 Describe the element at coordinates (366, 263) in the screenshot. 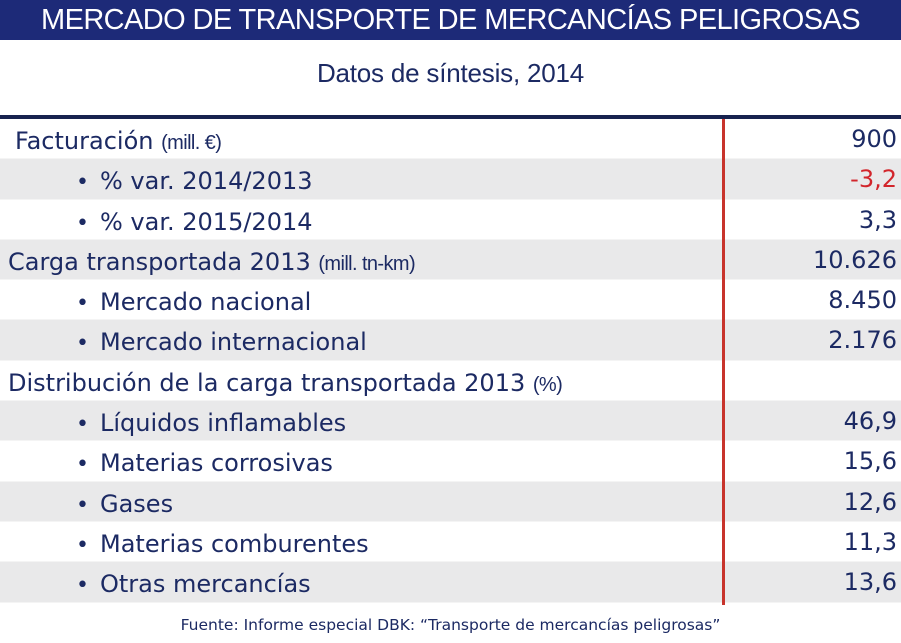

I see `row-unit: (mill. tn-km)` at that location.